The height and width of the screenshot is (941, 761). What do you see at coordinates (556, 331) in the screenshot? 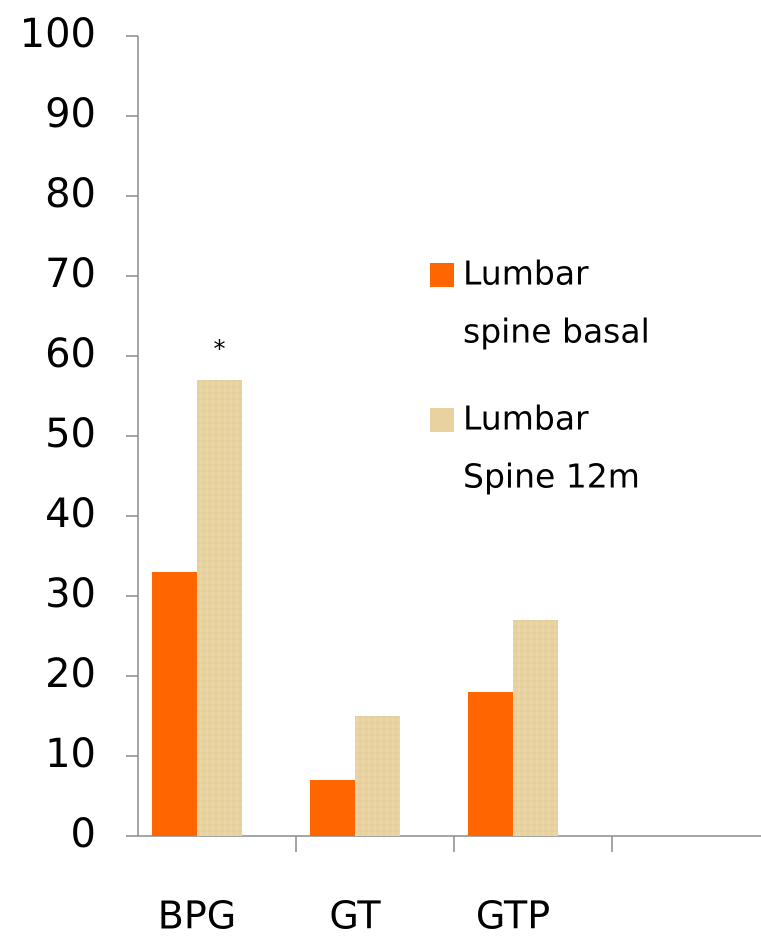
I see `legend-label: spine basal` at bounding box center [556, 331].